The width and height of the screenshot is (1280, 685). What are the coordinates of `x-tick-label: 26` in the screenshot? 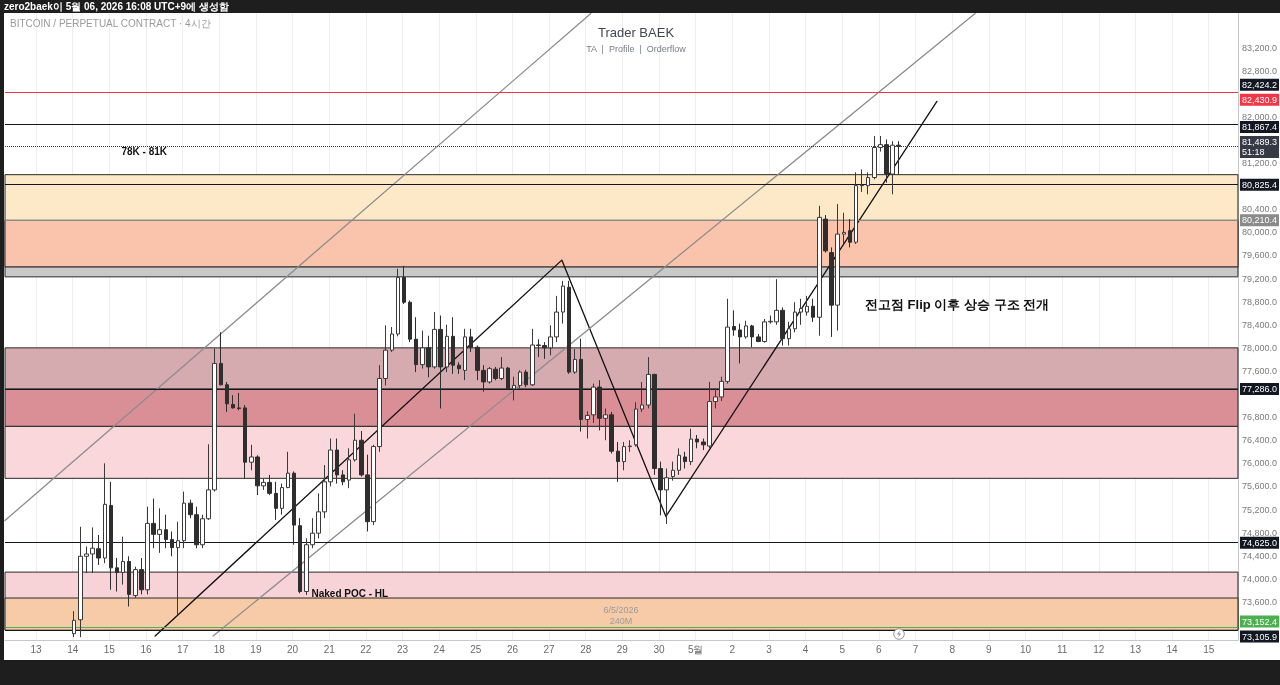 It's located at (512, 649).